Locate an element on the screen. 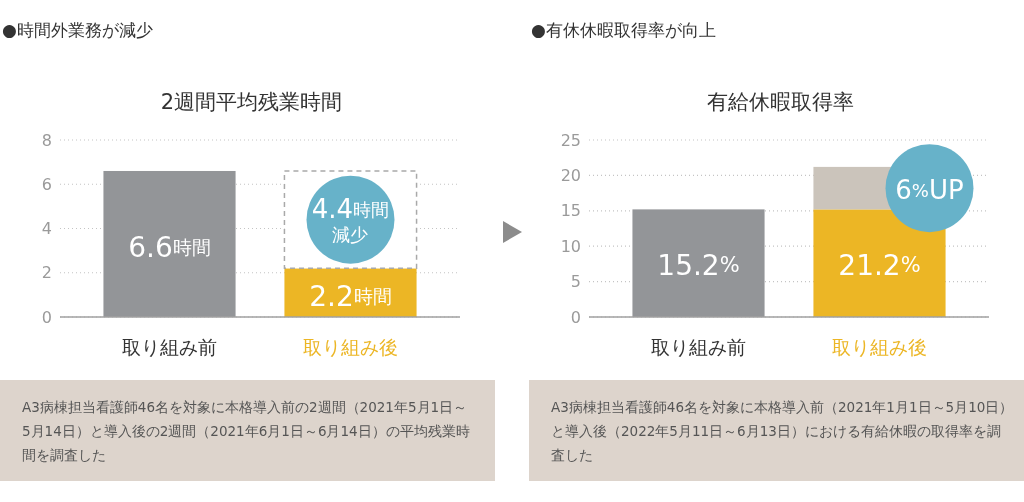  text: A3病棟担当看護師46名を対象に本格導入前の2週間（2021年5月1日～5月14日）と導入後の2週間（2021年6月1日～6月14日）の平均残業時間を調査した is located at coordinates (246, 430).